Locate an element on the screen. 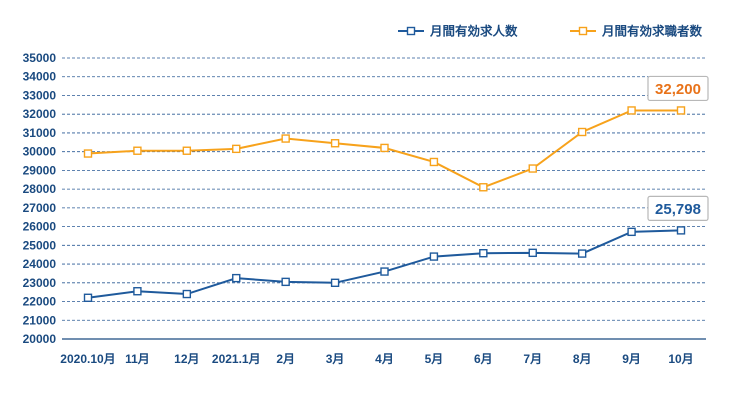 The width and height of the screenshot is (740, 400). y-tick-label: 31000 is located at coordinates (40, 133).